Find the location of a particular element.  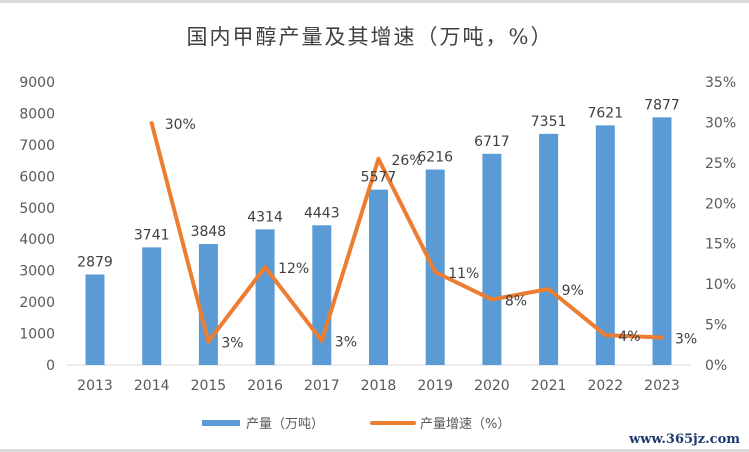

x-tick-label: 2014 is located at coordinates (152, 386).